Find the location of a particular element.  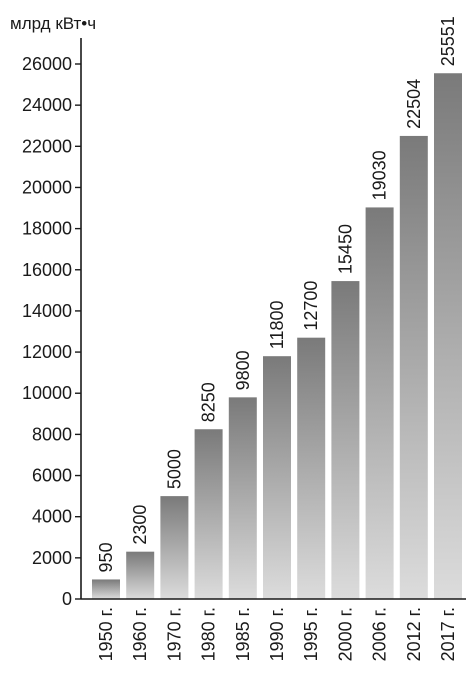

x-category-label: 2000 г. is located at coordinates (345, 634).